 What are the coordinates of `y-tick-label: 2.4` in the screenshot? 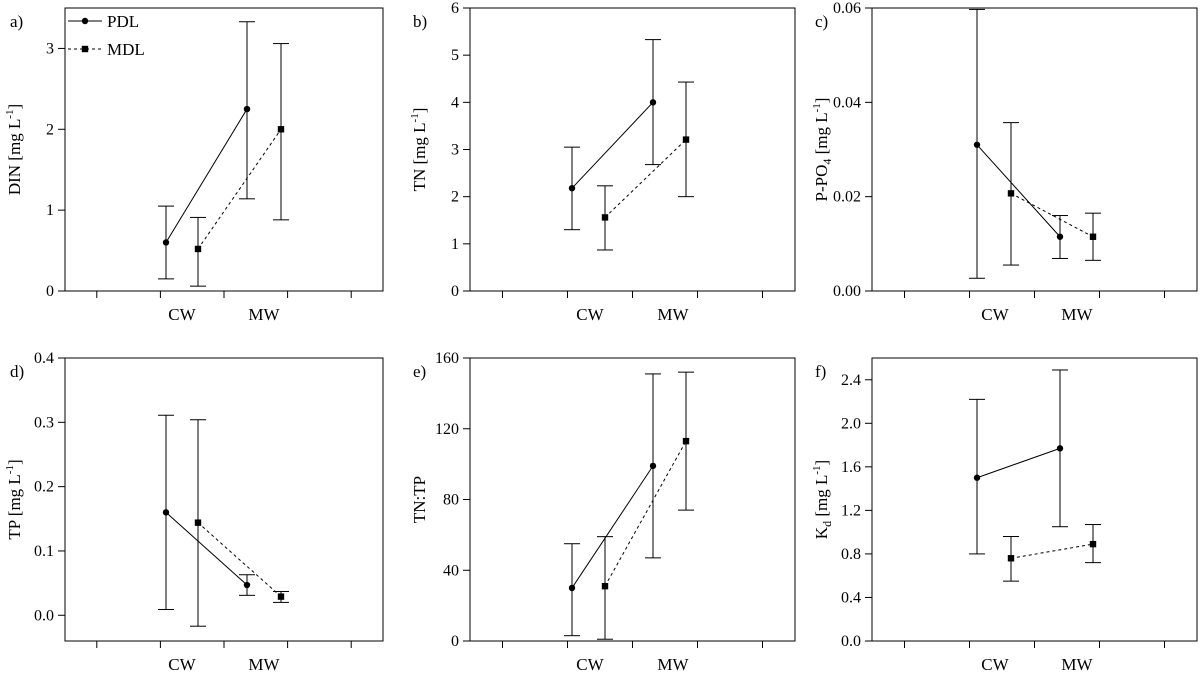 It's located at (851, 380).